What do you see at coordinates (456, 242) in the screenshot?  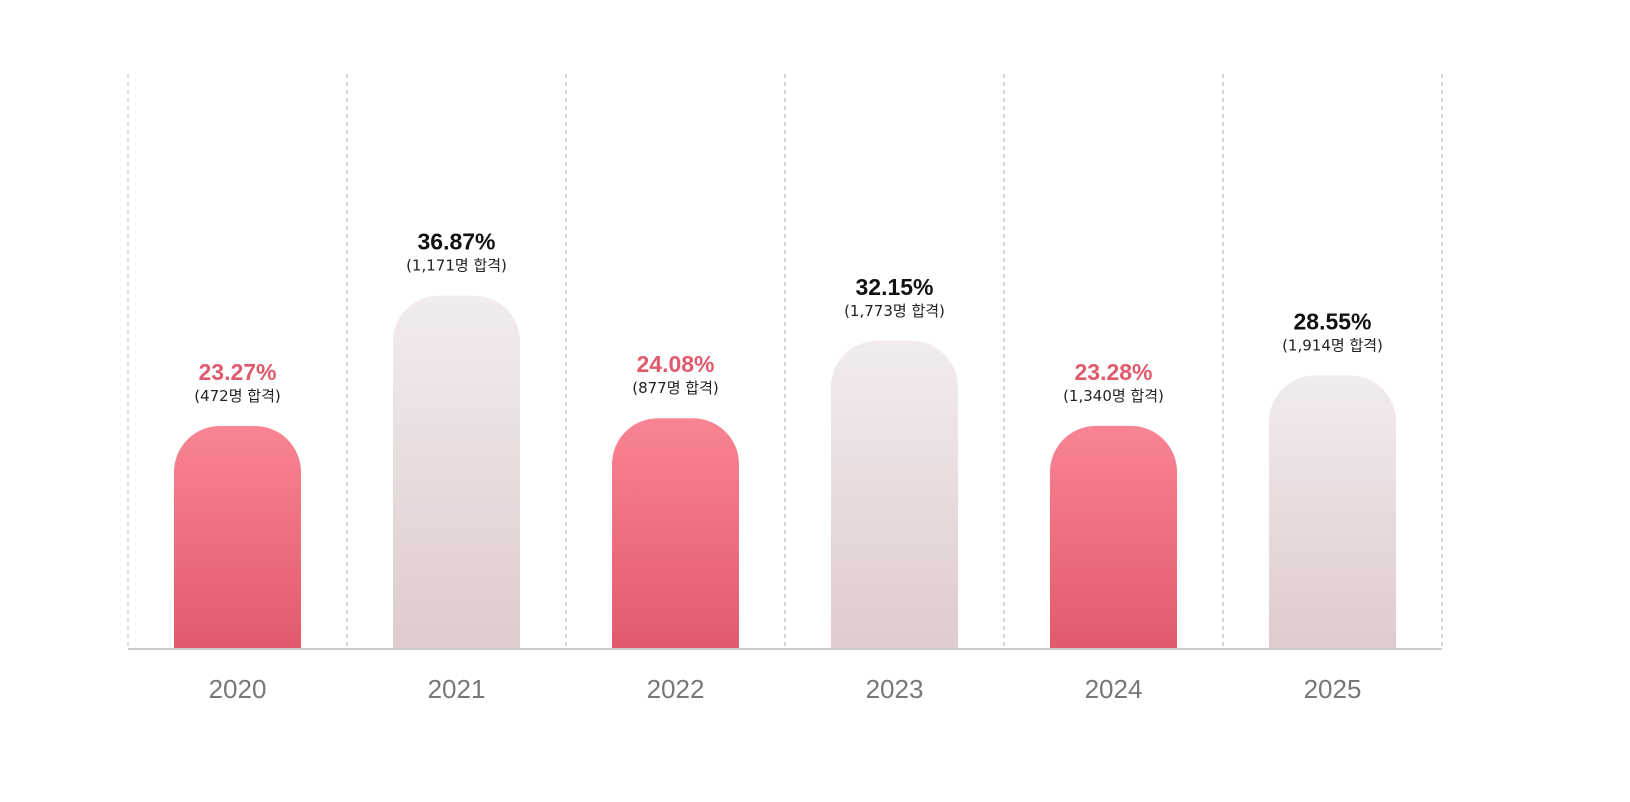 I see `value-label: 36.87%` at bounding box center [456, 242].